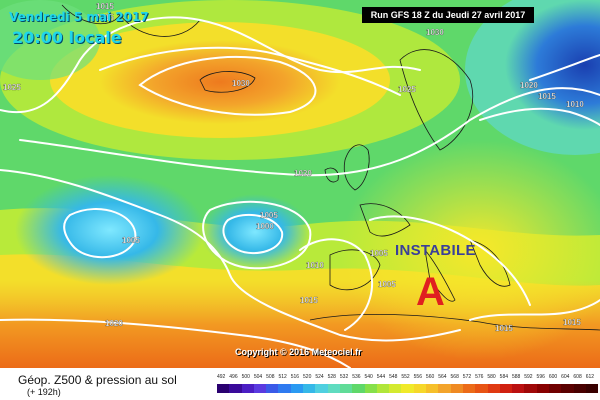  I want to click on isobar-label: 1000, so click(265, 226).